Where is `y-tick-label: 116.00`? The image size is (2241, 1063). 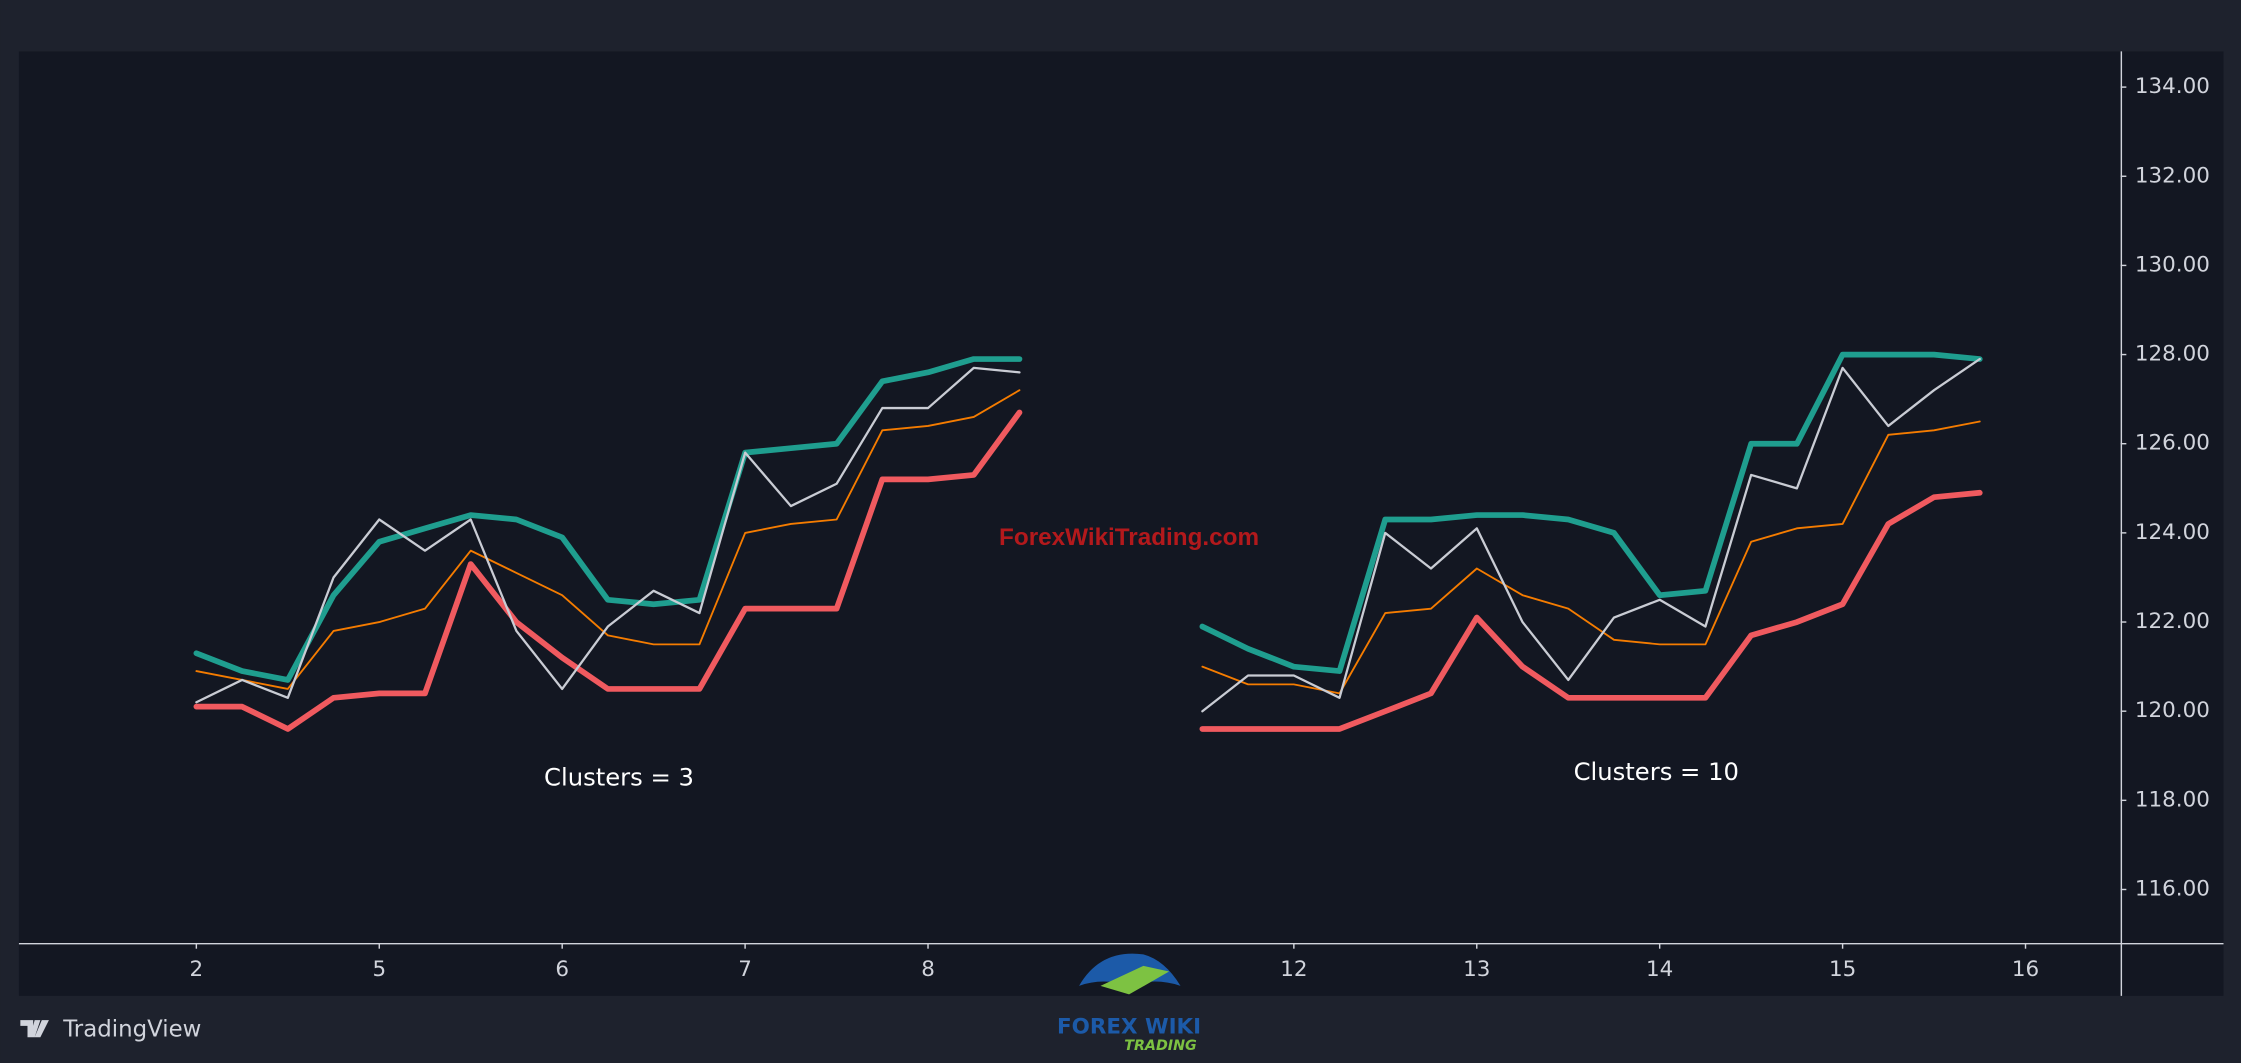
y-tick-label: 116.00 is located at coordinates (2172, 888).